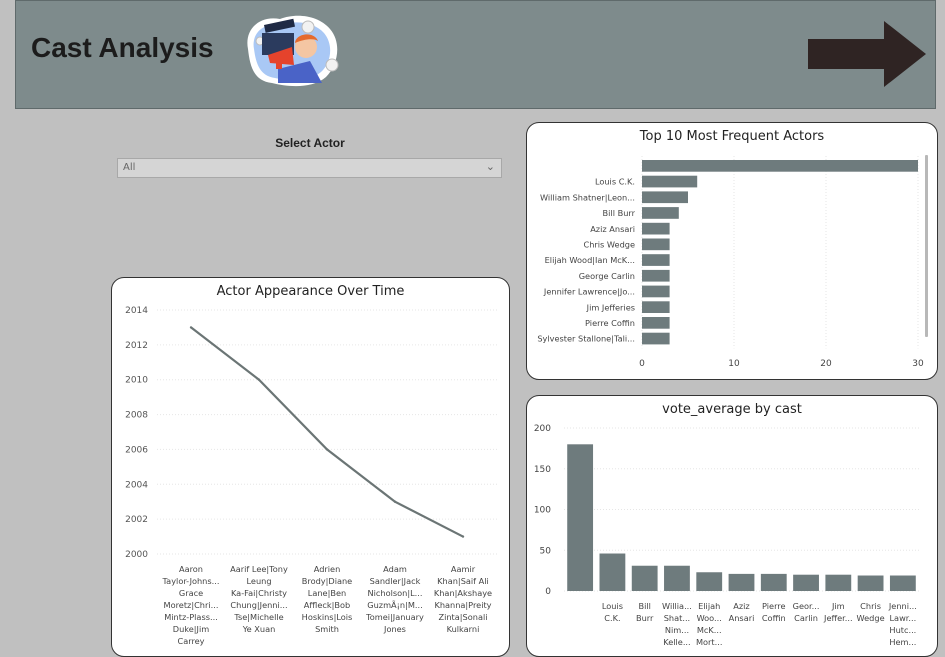  What do you see at coordinates (309, 168) in the screenshot?
I see `actor-dropdown: All ⌄` at bounding box center [309, 168].